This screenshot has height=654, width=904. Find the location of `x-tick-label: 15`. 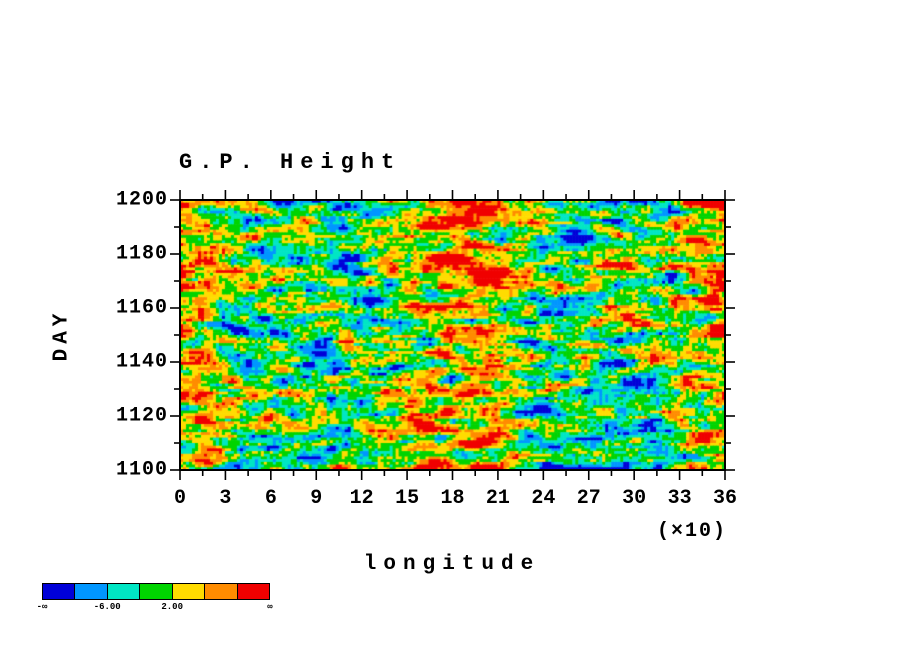

x-tick-label: 15 is located at coordinates (407, 498).